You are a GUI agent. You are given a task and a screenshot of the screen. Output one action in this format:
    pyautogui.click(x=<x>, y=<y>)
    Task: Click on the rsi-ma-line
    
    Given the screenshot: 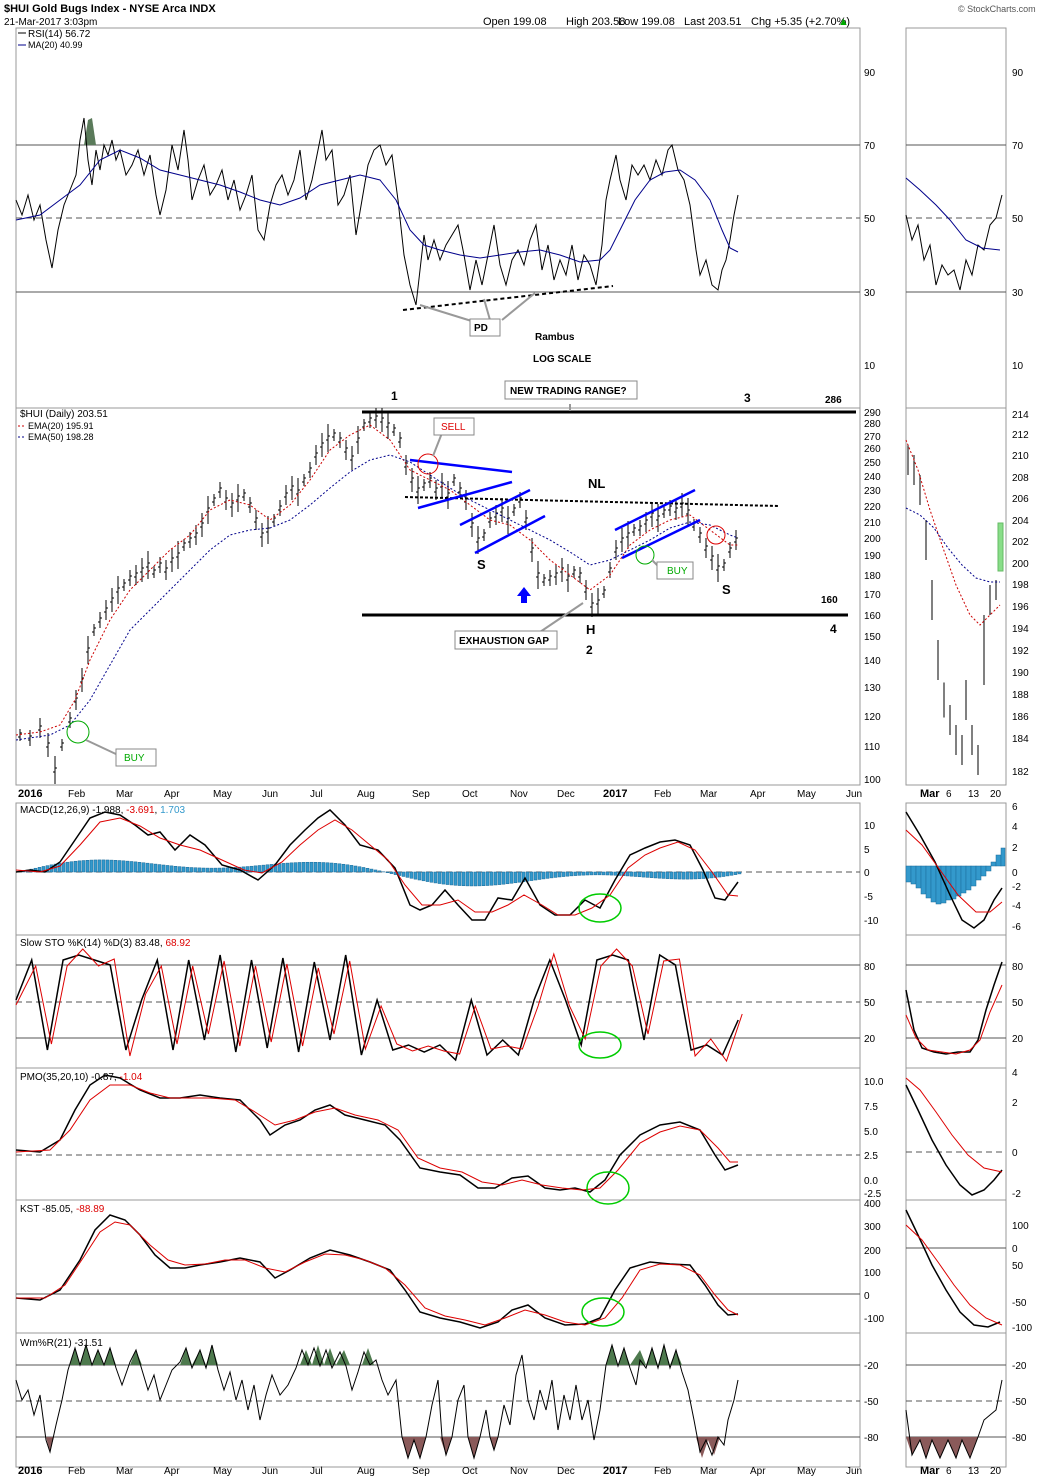 What is the action you would take?
    pyautogui.click(x=377, y=206)
    